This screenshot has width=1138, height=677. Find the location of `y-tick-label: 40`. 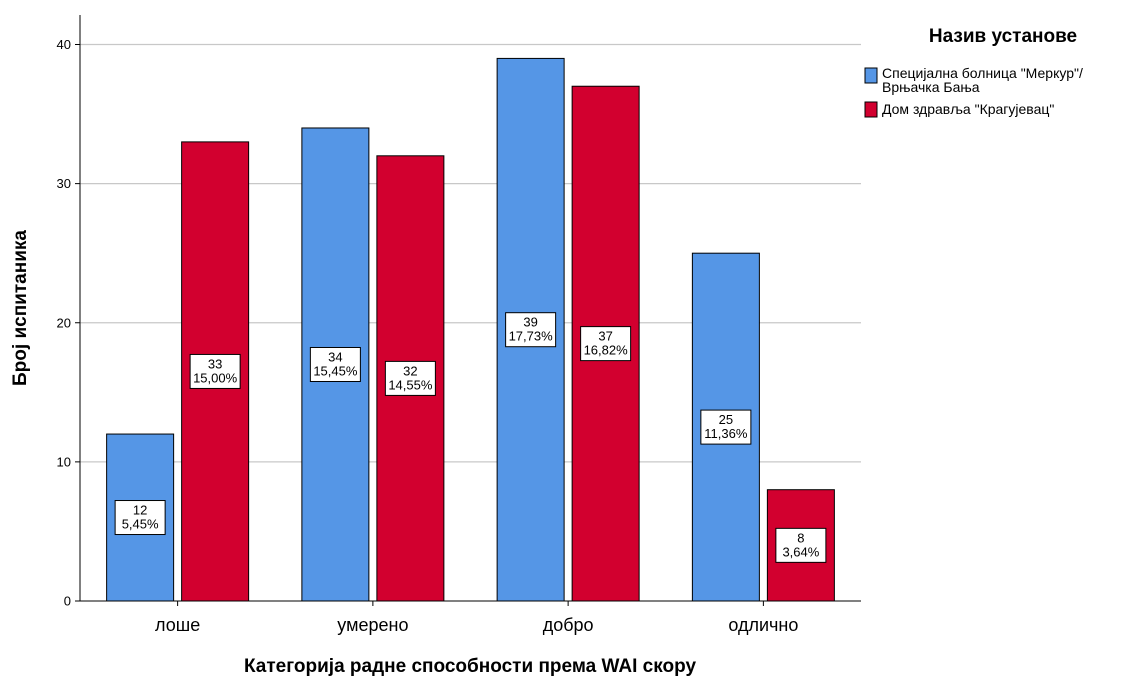

y-tick-label: 40 is located at coordinates (64, 44).